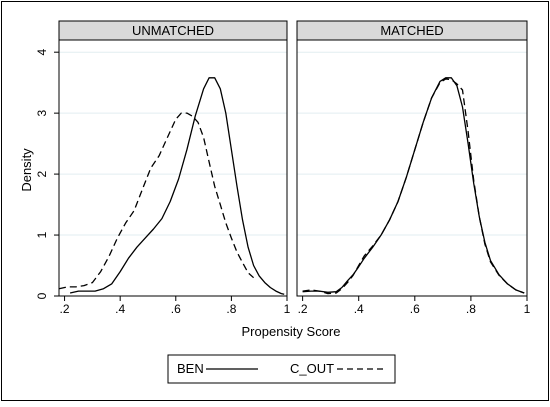 This screenshot has height=407, width=550. Describe the element at coordinates (411, 30) in the screenshot. I see `panel-title: MATCHED` at that location.